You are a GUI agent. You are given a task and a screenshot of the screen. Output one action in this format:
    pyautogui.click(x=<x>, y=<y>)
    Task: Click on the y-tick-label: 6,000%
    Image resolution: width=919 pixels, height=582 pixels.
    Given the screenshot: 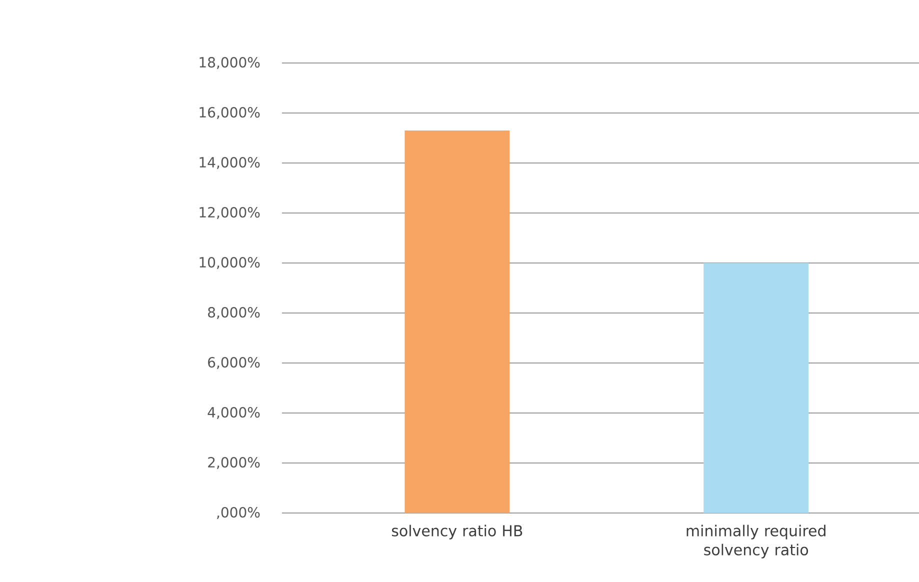 What is the action you would take?
    pyautogui.click(x=234, y=363)
    